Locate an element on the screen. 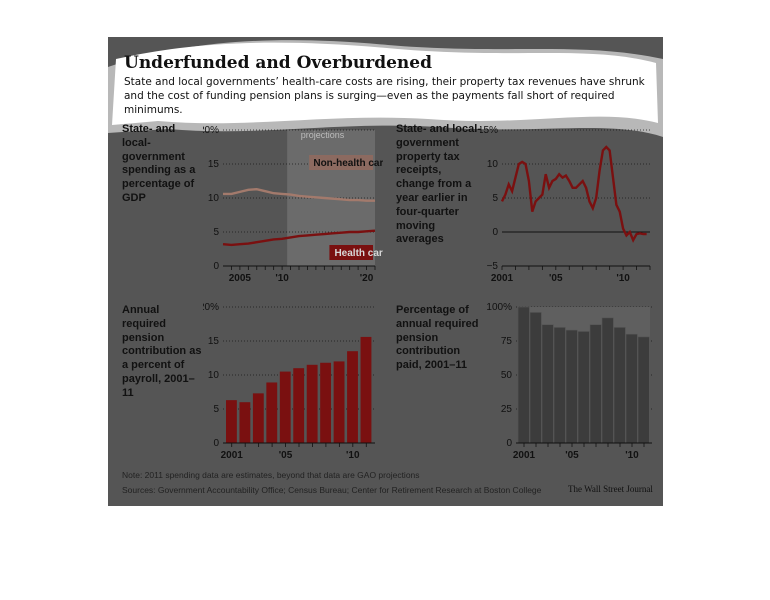  chart-property-tax: −5 0 5 10 15% 2001 '05 '10 is located at coordinates (565, 204).